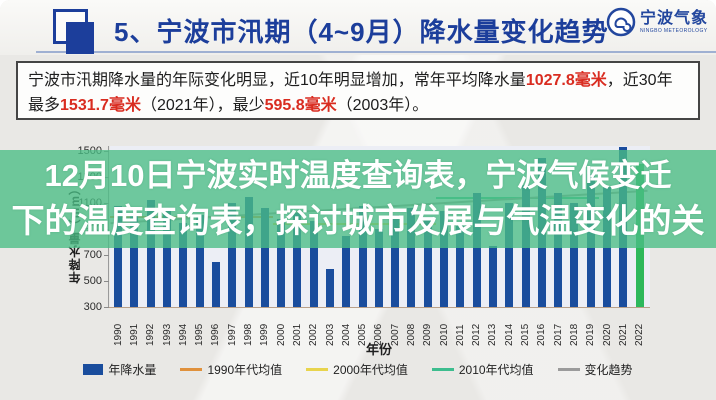 This screenshot has width=716, height=400. Describe the element at coordinates (118, 256) in the screenshot. I see `bar-1990` at that location.